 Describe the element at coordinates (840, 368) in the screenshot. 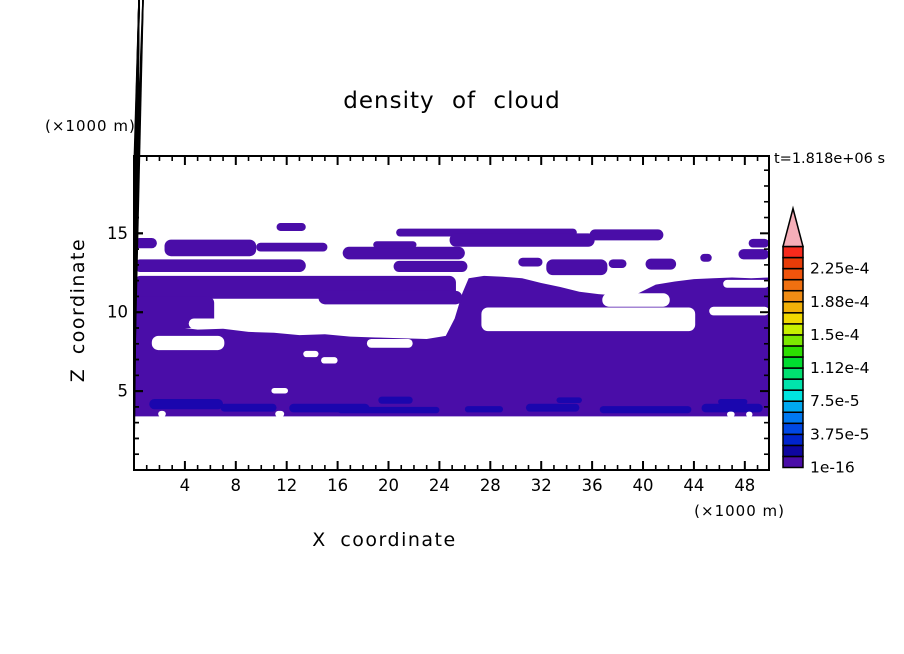

I see `colorbar-label: 1.12e-4` at that location.